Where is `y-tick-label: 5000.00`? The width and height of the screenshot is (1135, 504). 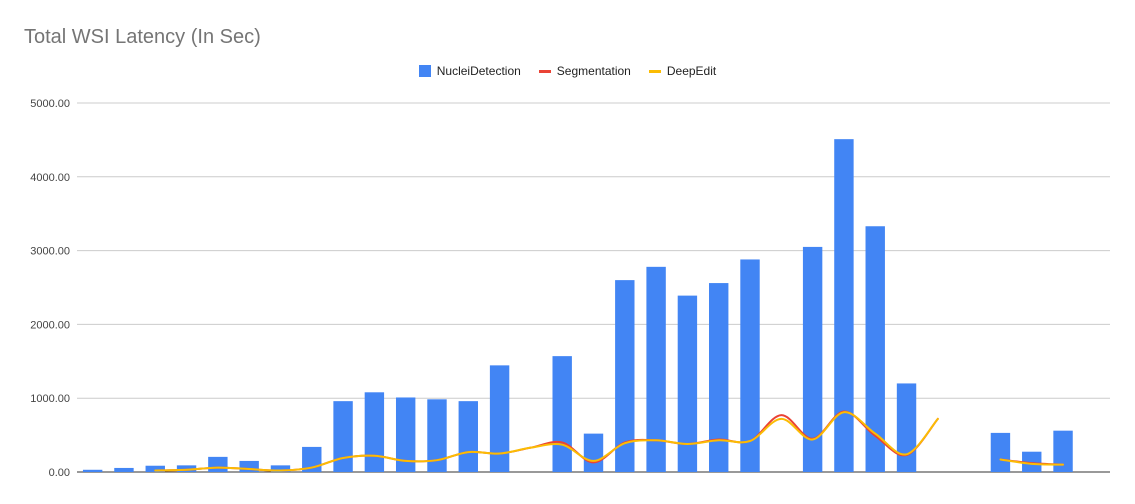 y-tick-label: 5000.00 is located at coordinates (50, 104).